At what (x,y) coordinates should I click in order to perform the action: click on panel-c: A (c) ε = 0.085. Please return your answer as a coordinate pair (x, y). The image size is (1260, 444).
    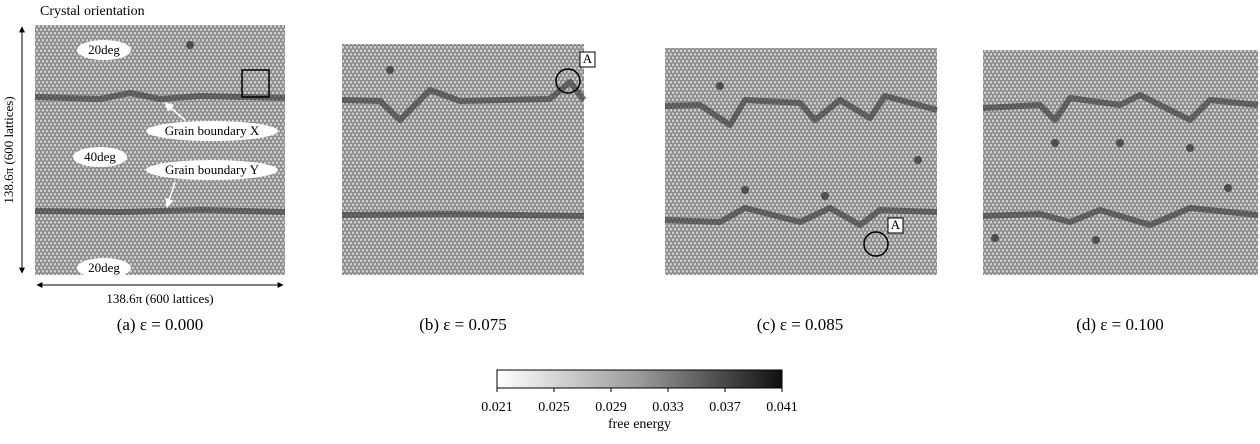
    Looking at the image, I should click on (801, 191).